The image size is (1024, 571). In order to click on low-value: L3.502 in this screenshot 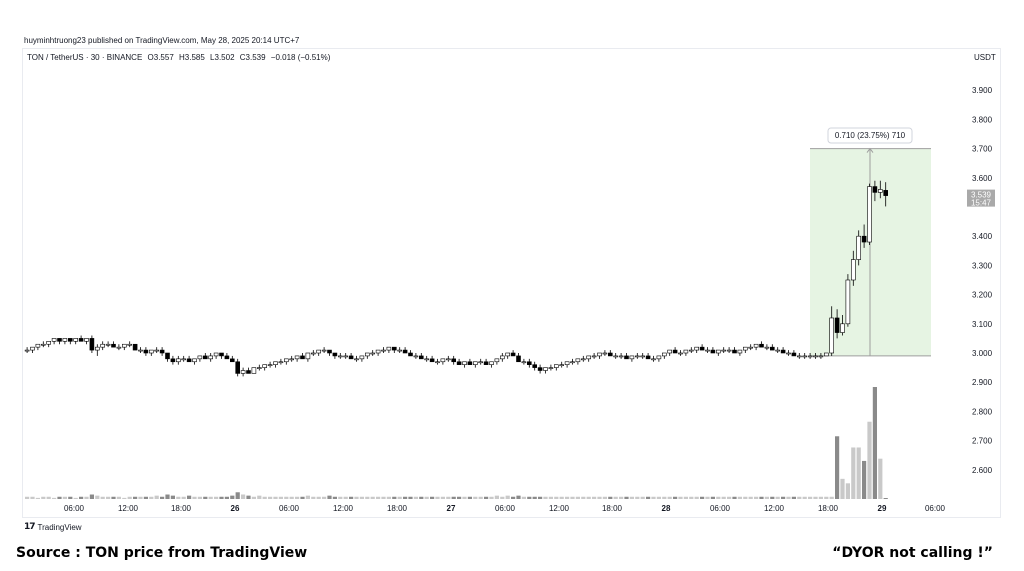, I will do `click(222, 57)`.